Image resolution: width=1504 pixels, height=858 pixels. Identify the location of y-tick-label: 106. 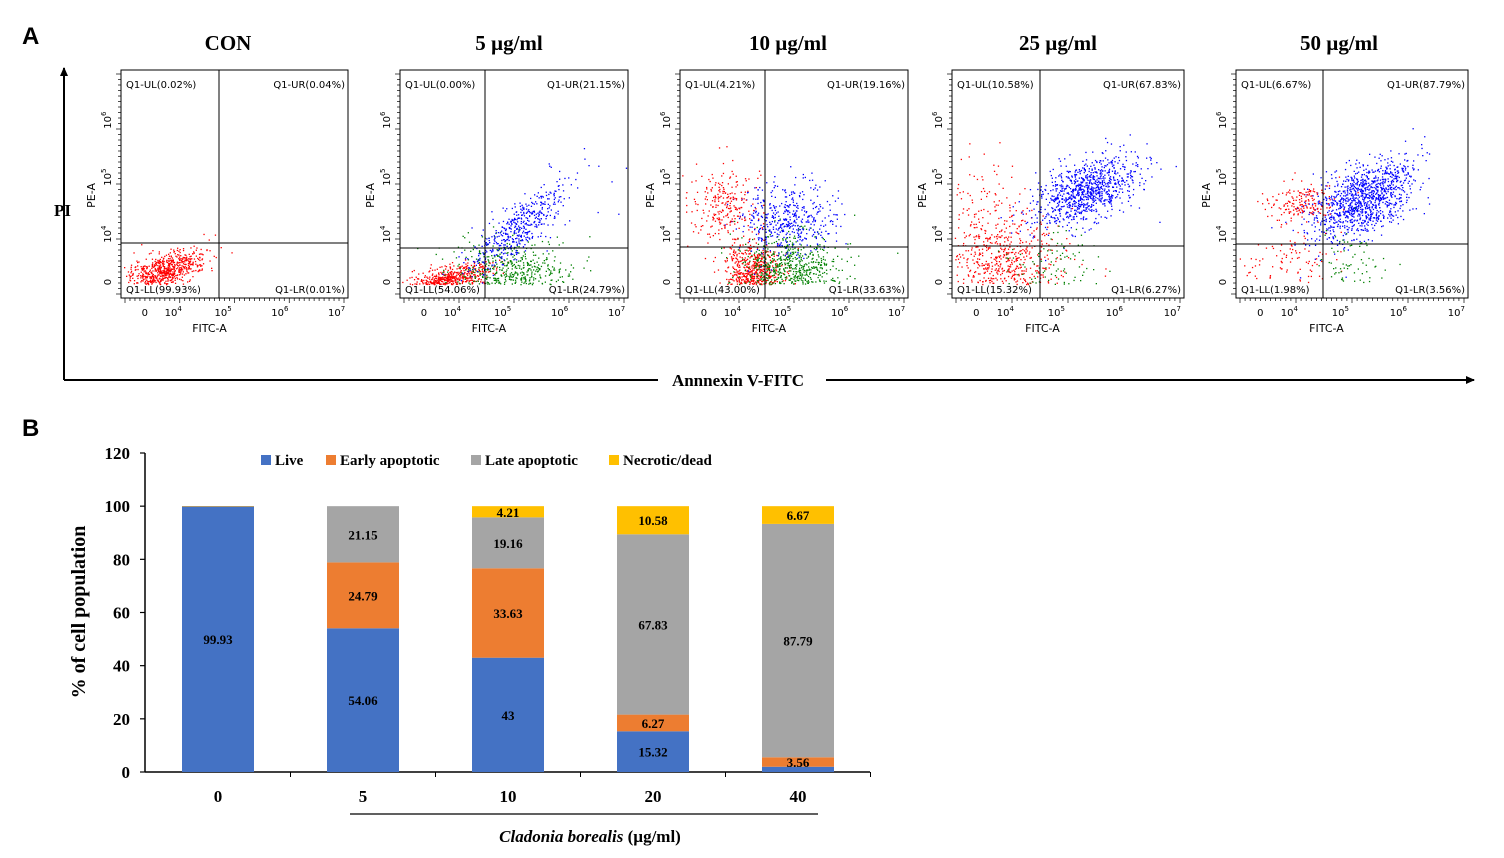
(666, 120).